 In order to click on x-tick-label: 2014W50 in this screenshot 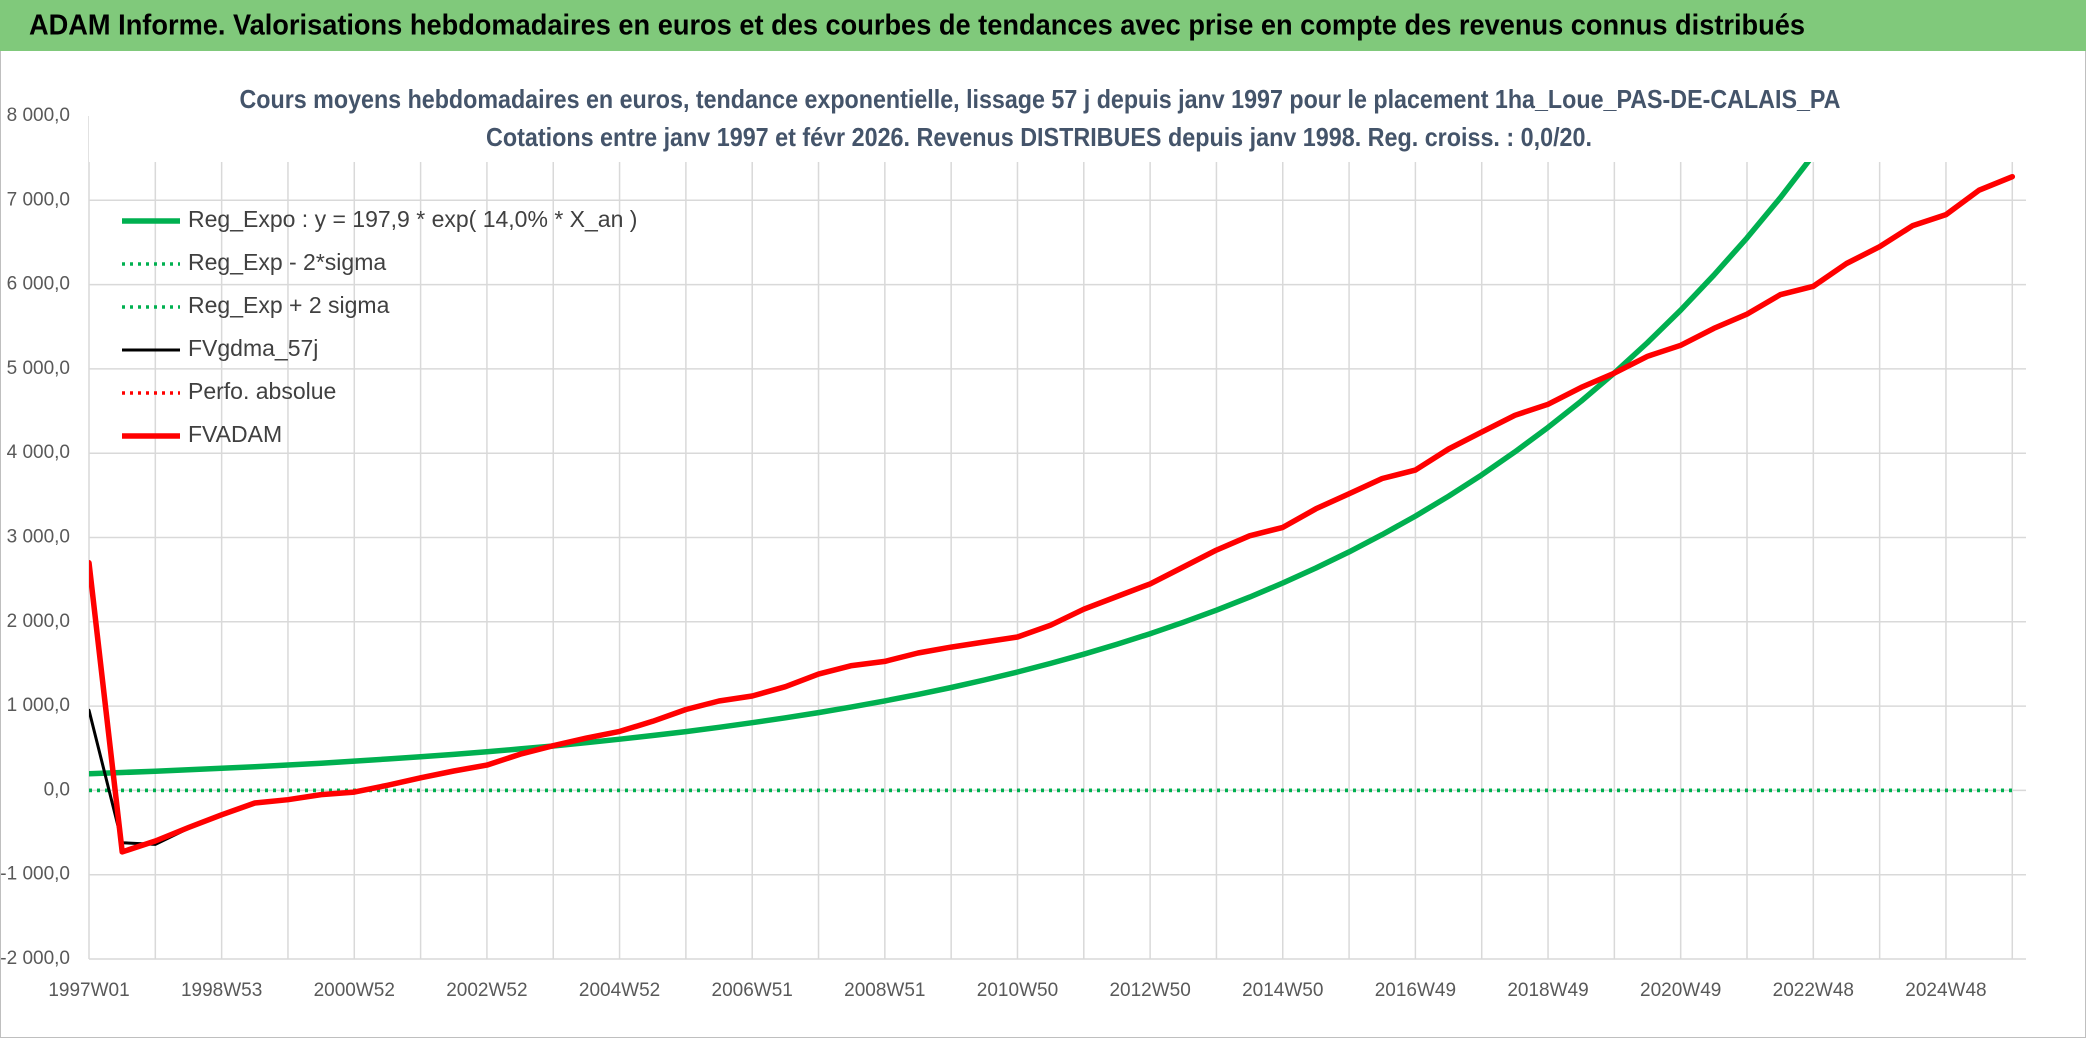, I will do `click(1282, 990)`.